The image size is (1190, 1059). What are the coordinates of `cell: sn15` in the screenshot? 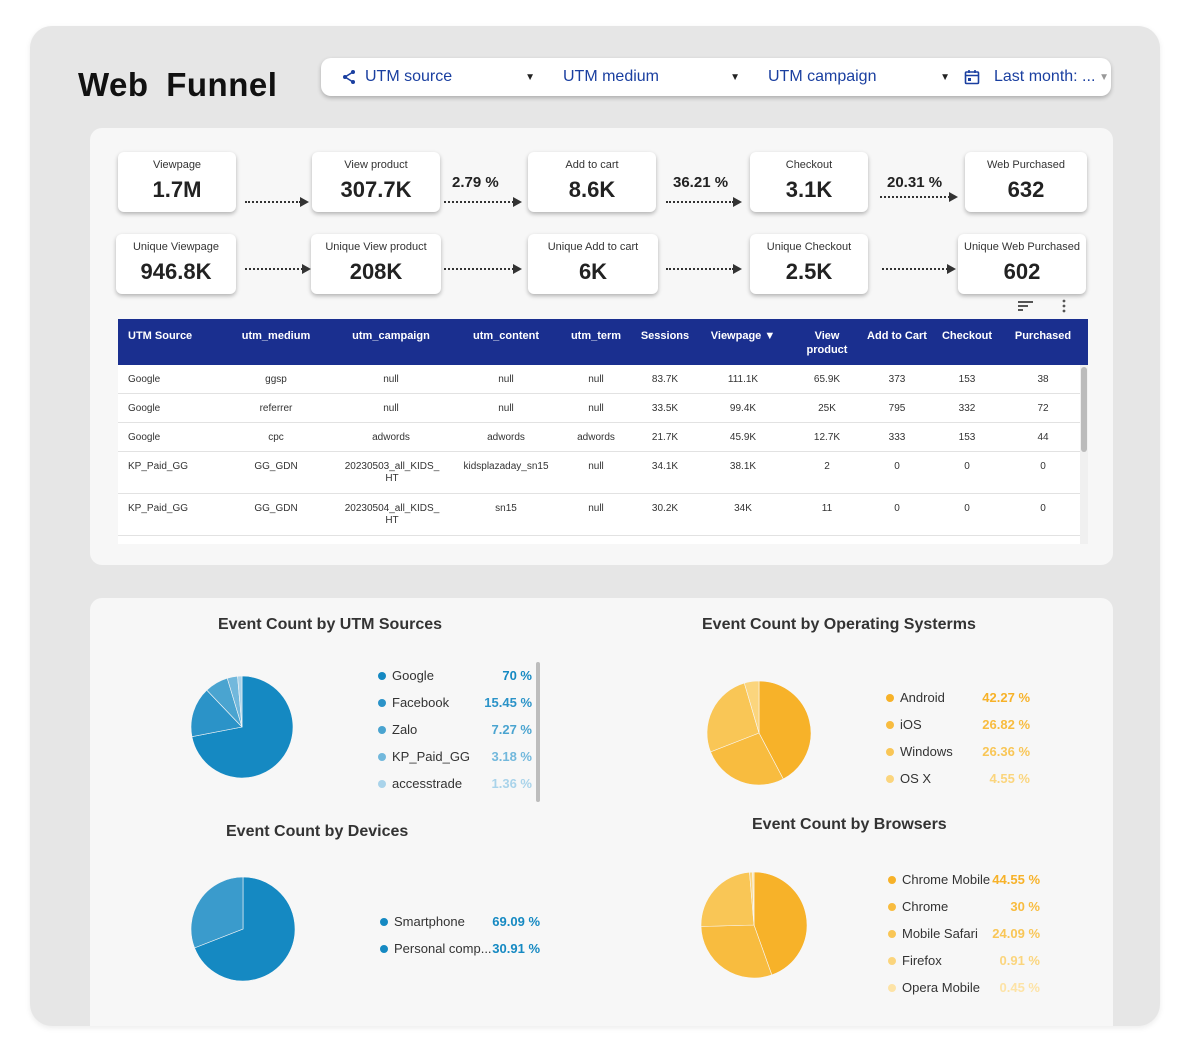 It's located at (506, 508).